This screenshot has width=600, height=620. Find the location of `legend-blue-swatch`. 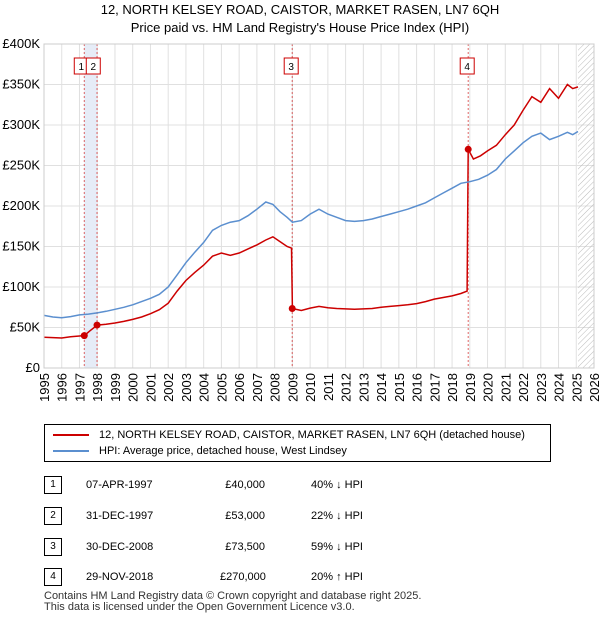

legend-blue-swatch is located at coordinates (71, 451).